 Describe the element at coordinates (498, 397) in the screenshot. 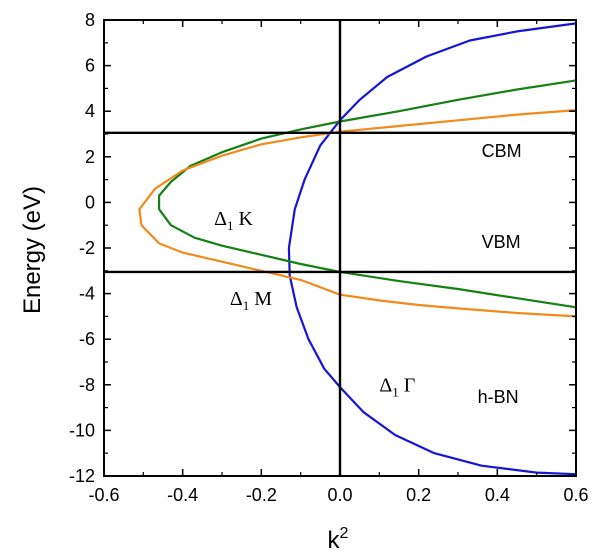

I see `annotation-hbn: h-BN` at that location.